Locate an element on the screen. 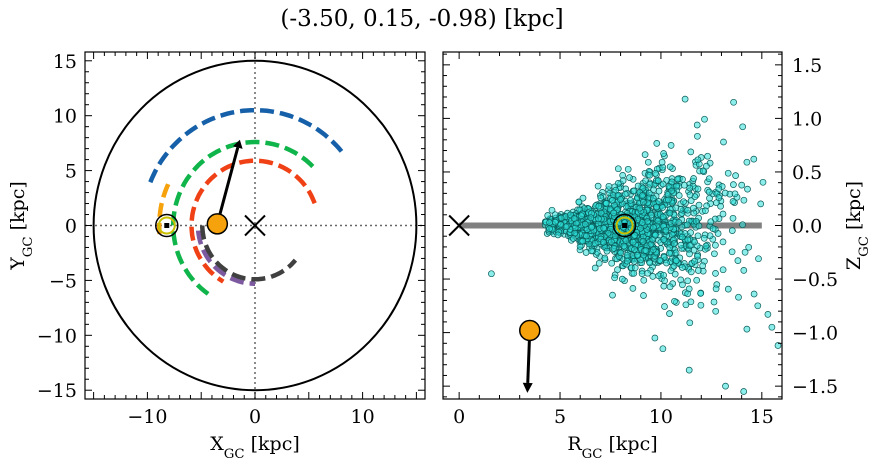 This screenshot has width=874, height=464. y-tick-label: 0.5 is located at coordinates (807, 173).